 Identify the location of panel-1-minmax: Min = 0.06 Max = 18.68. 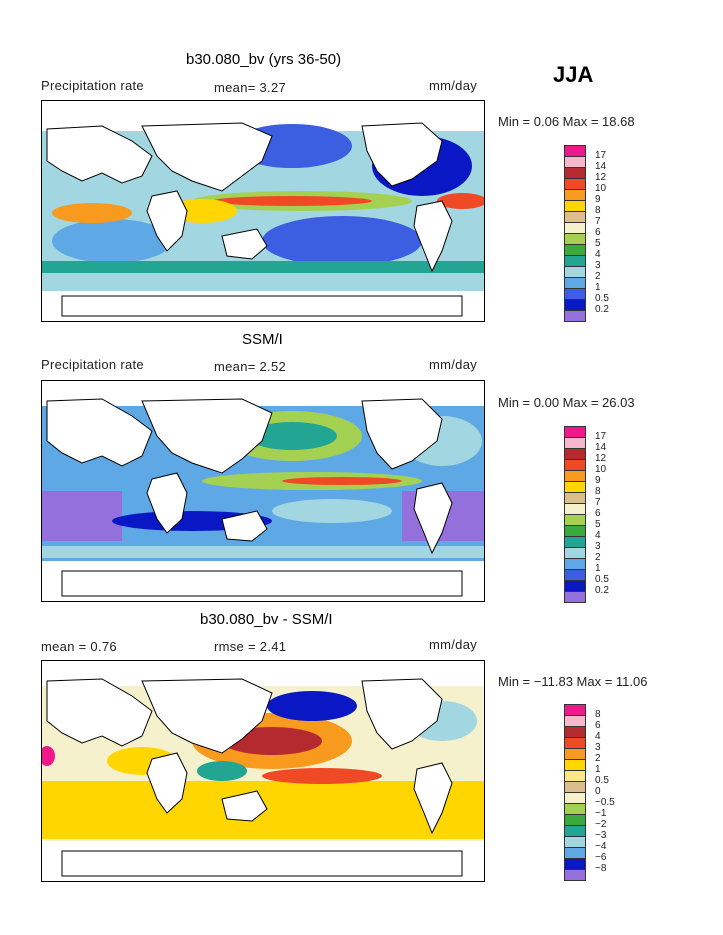
(566, 121).